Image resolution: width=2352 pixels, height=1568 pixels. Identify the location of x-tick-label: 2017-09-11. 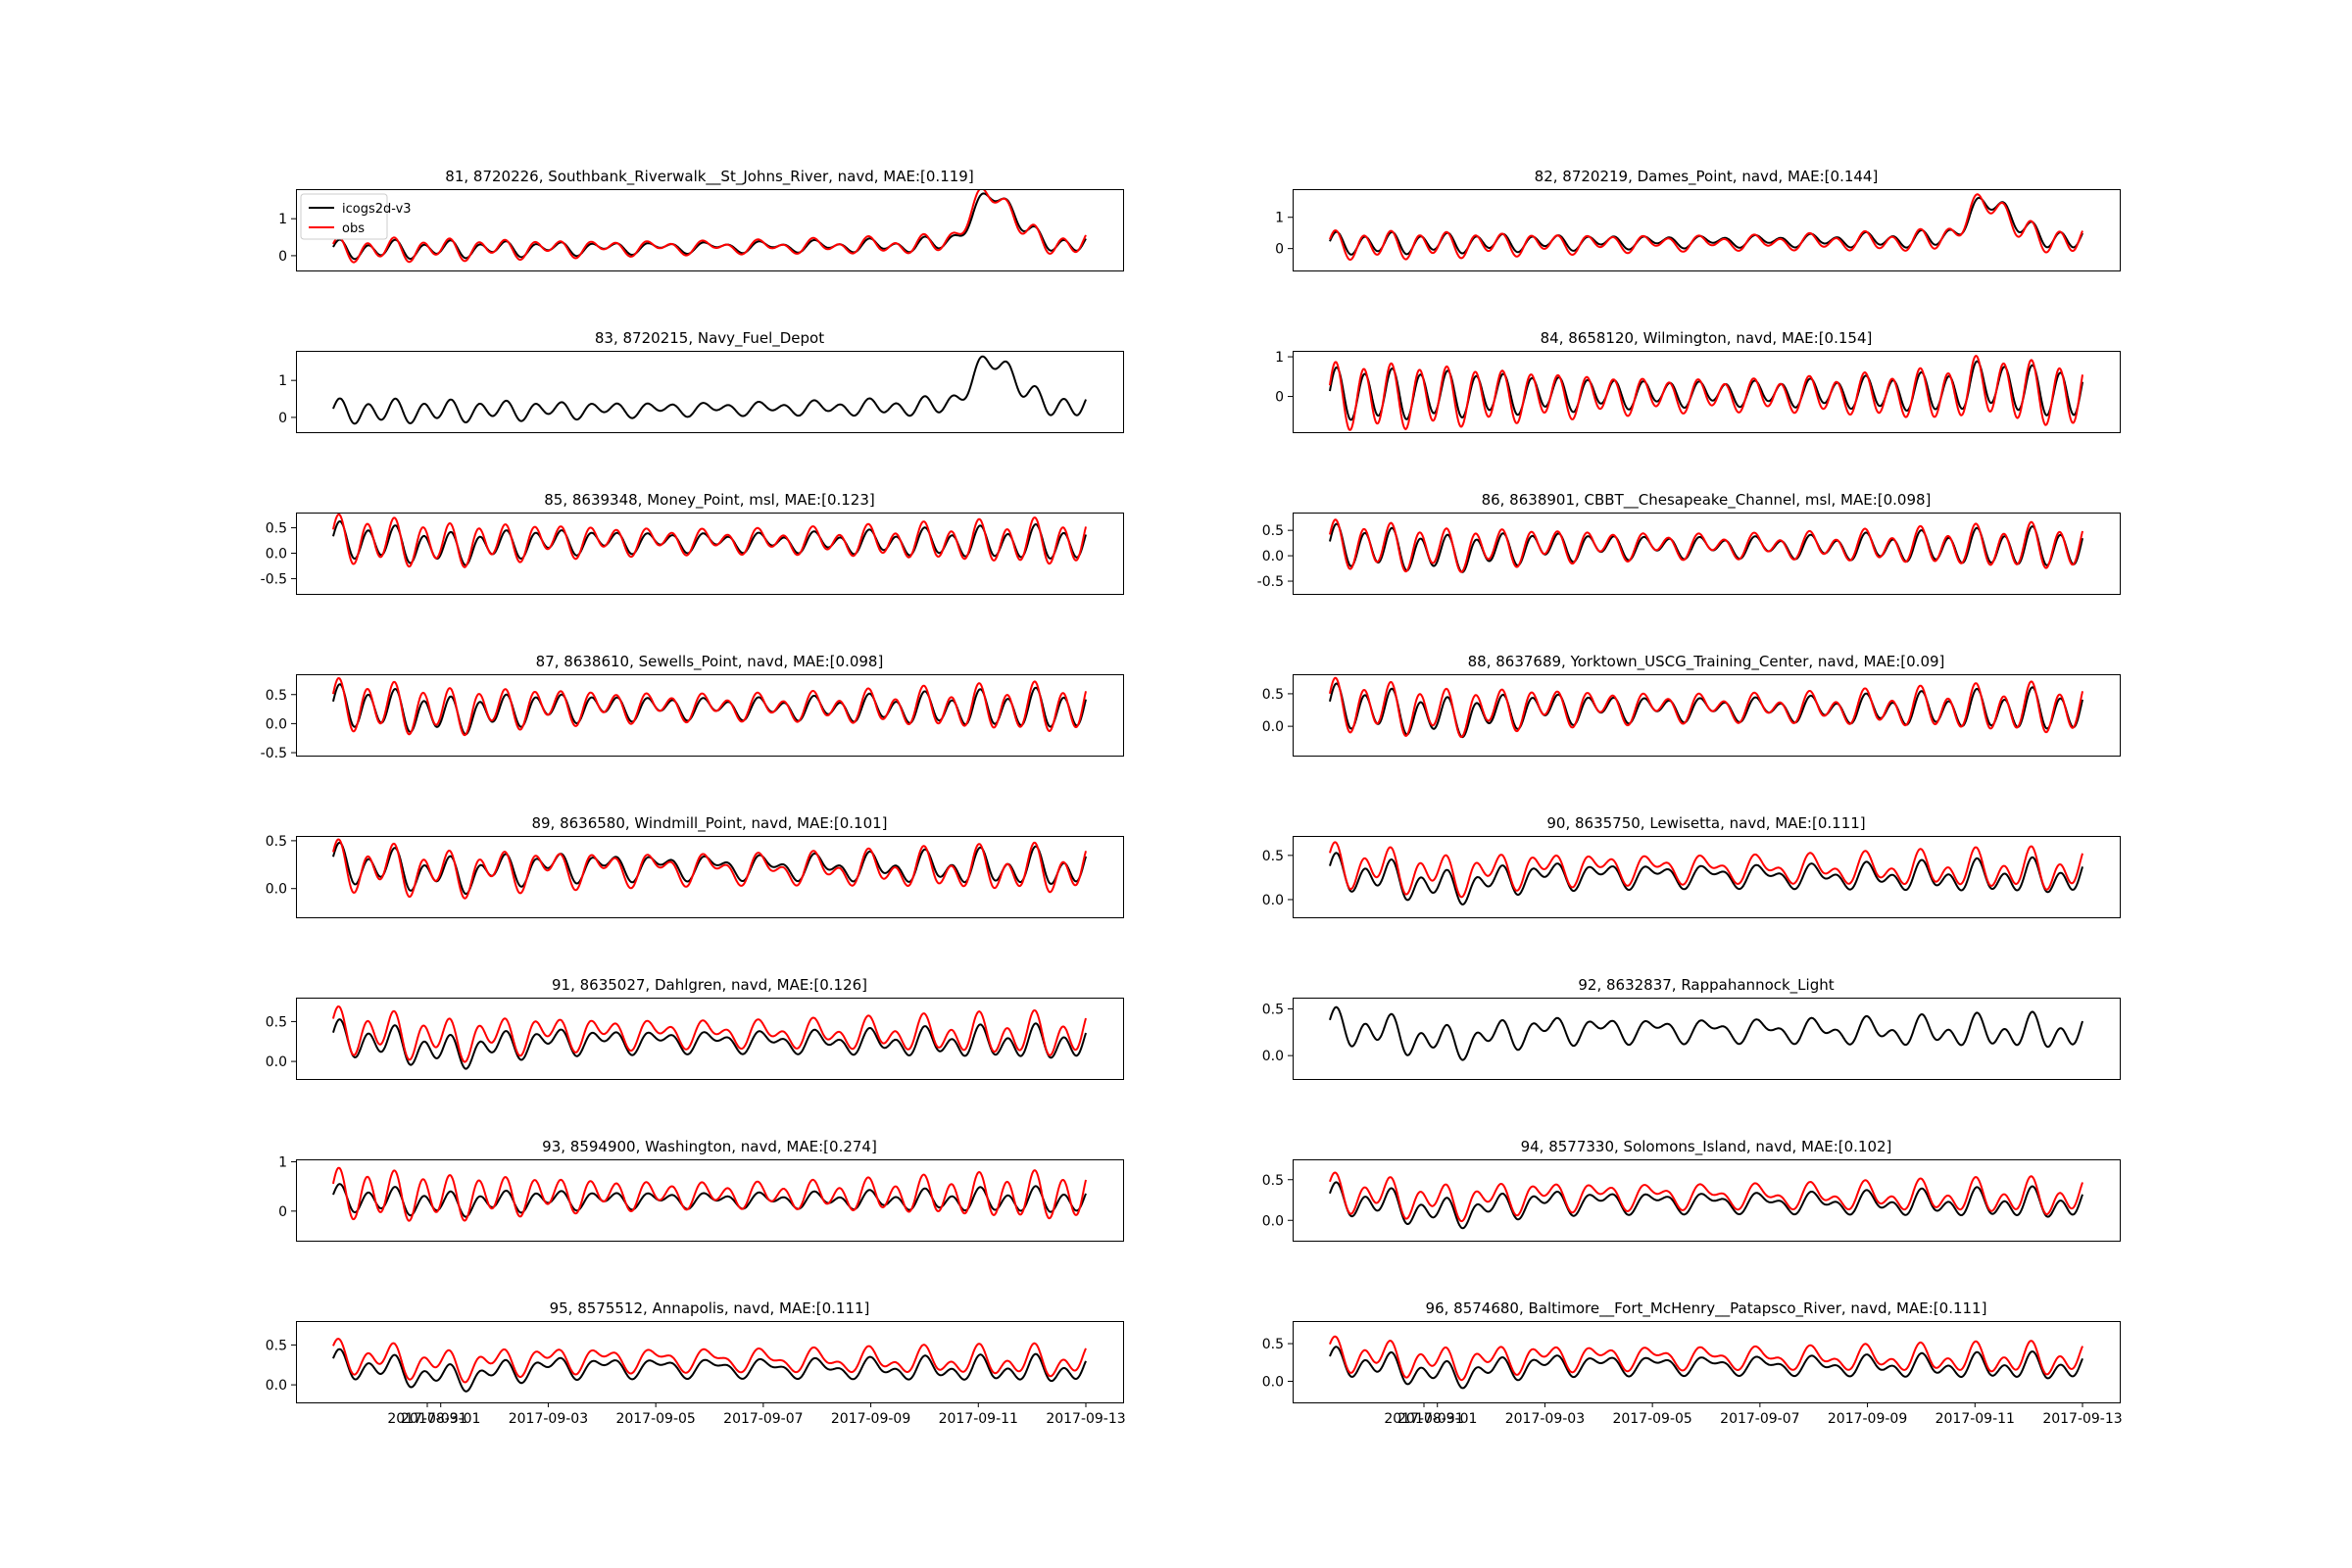
(1975, 1419).